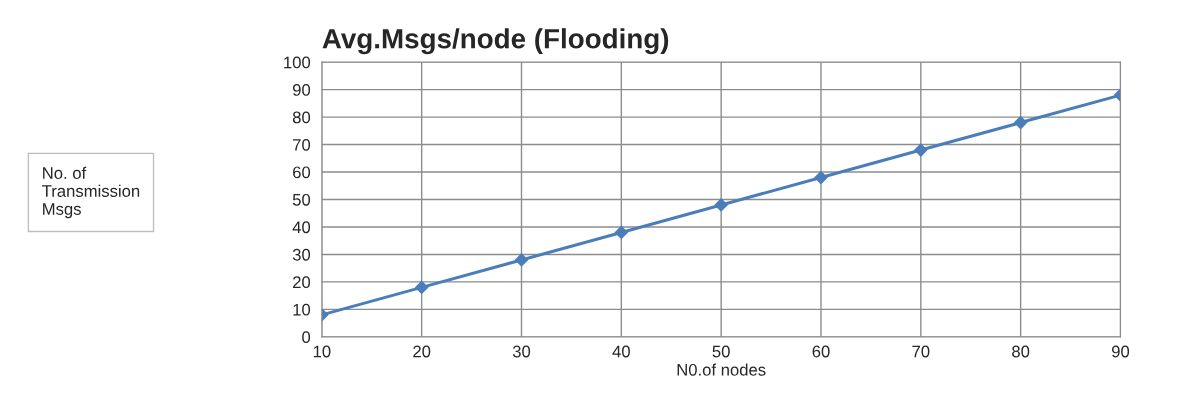 Image resolution: width=1192 pixels, height=401 pixels. Describe the element at coordinates (721, 369) in the screenshot. I see `x-axis-title: N0.of nodes` at that location.